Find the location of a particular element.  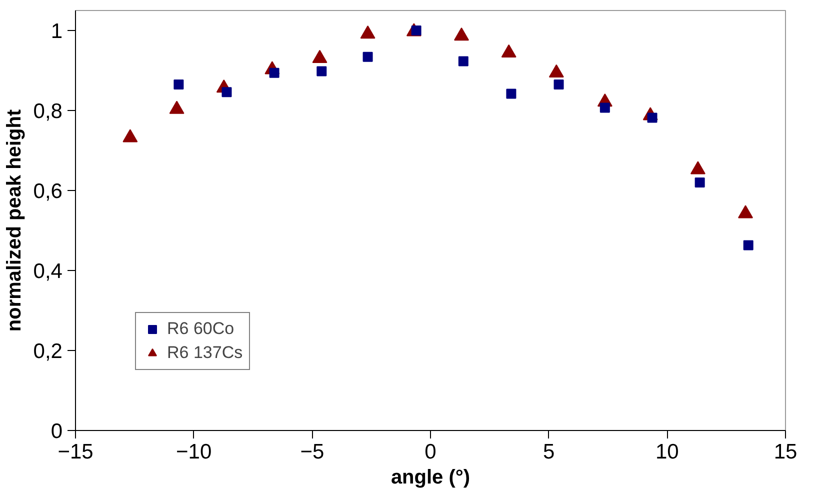

y-tick-label: 0,2 is located at coordinates (48, 351).